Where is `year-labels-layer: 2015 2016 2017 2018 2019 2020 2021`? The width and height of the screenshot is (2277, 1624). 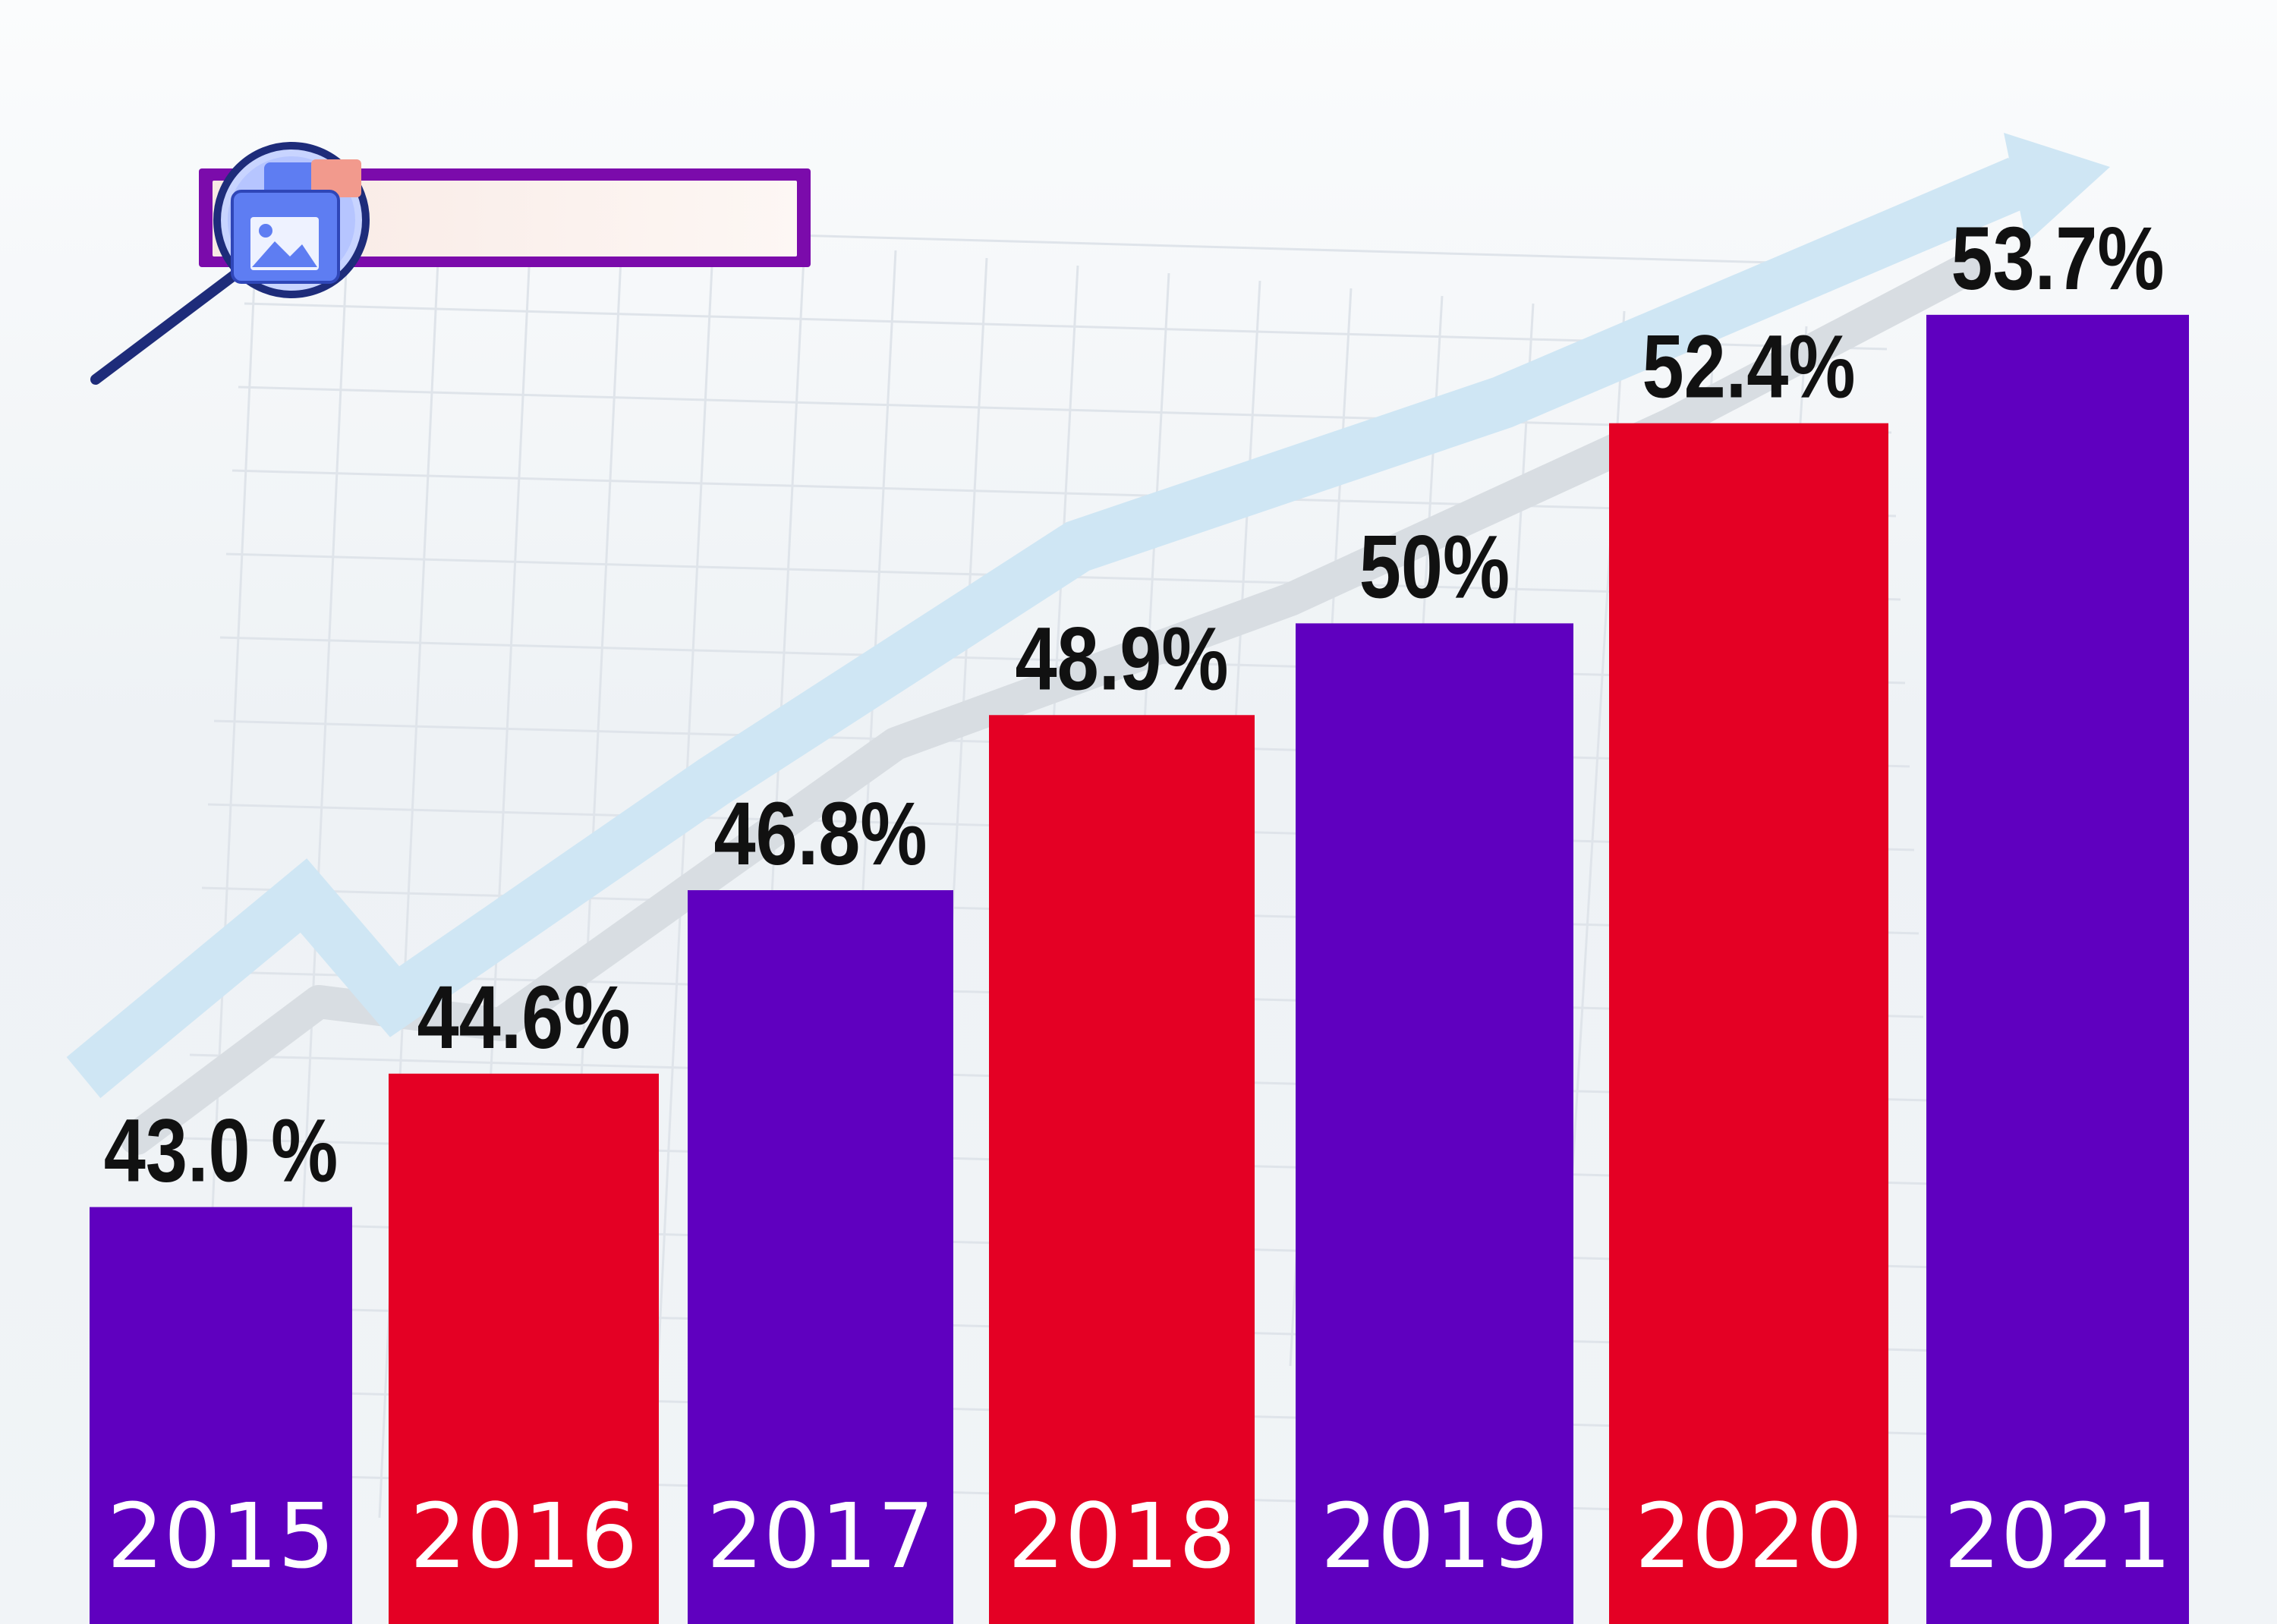
year-labels-layer: 2015 2016 2017 2018 2019 2020 2021 is located at coordinates (1139, 1536).